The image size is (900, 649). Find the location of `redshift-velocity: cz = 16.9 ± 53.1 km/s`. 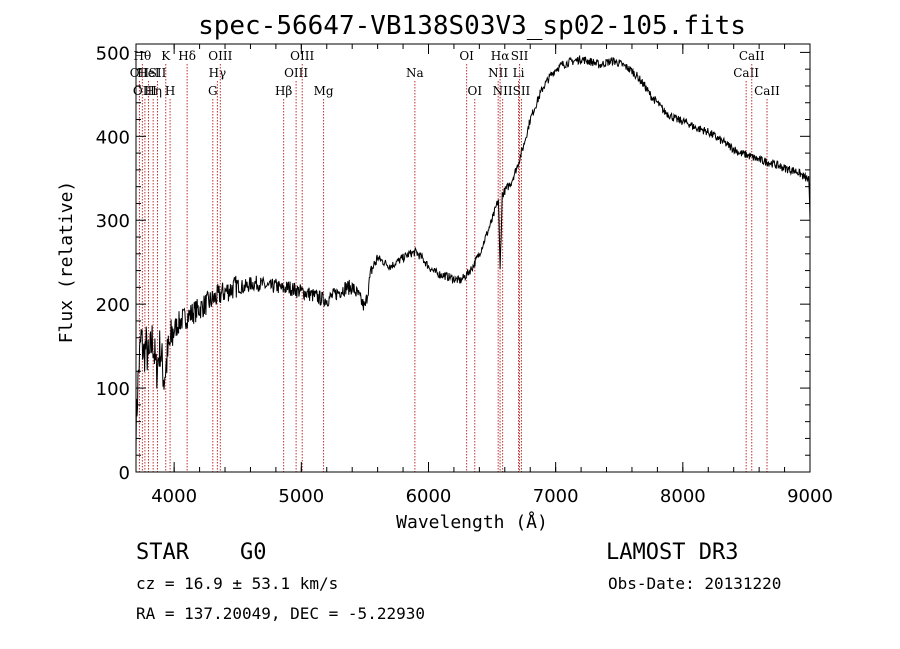

redshift-velocity: cz = 16.9 ± 53.1 km/s is located at coordinates (237, 583).